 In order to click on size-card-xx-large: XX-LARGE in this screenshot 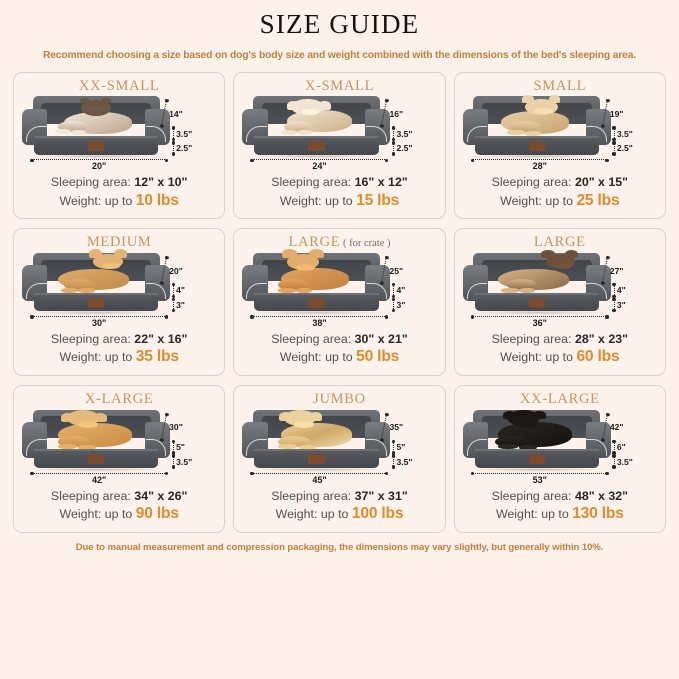, I will do `click(559, 458)`.